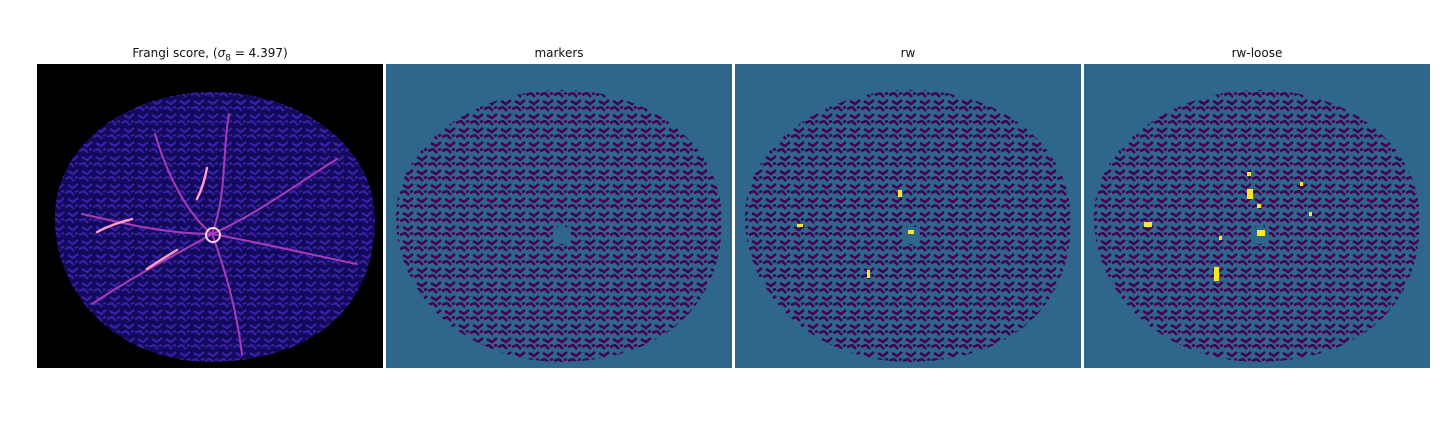 The height and width of the screenshot is (432, 1440). What do you see at coordinates (908, 53) in the screenshot?
I see `rw-panel-title: rw` at bounding box center [908, 53].